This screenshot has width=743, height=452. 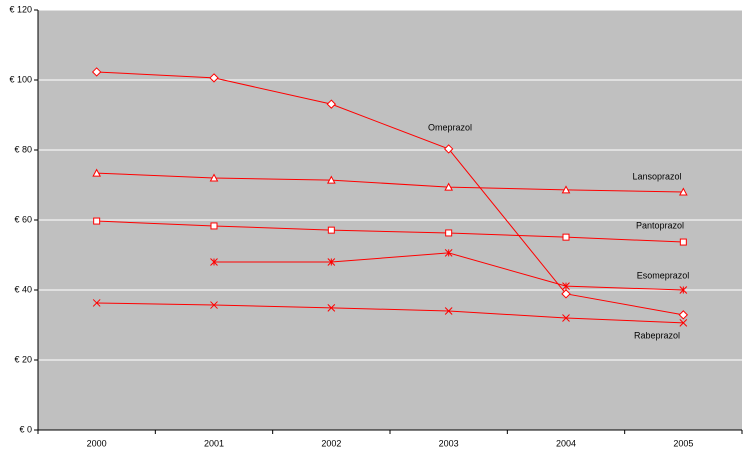 What do you see at coordinates (660, 225) in the screenshot?
I see `series-label: Pantoprazol` at bounding box center [660, 225].